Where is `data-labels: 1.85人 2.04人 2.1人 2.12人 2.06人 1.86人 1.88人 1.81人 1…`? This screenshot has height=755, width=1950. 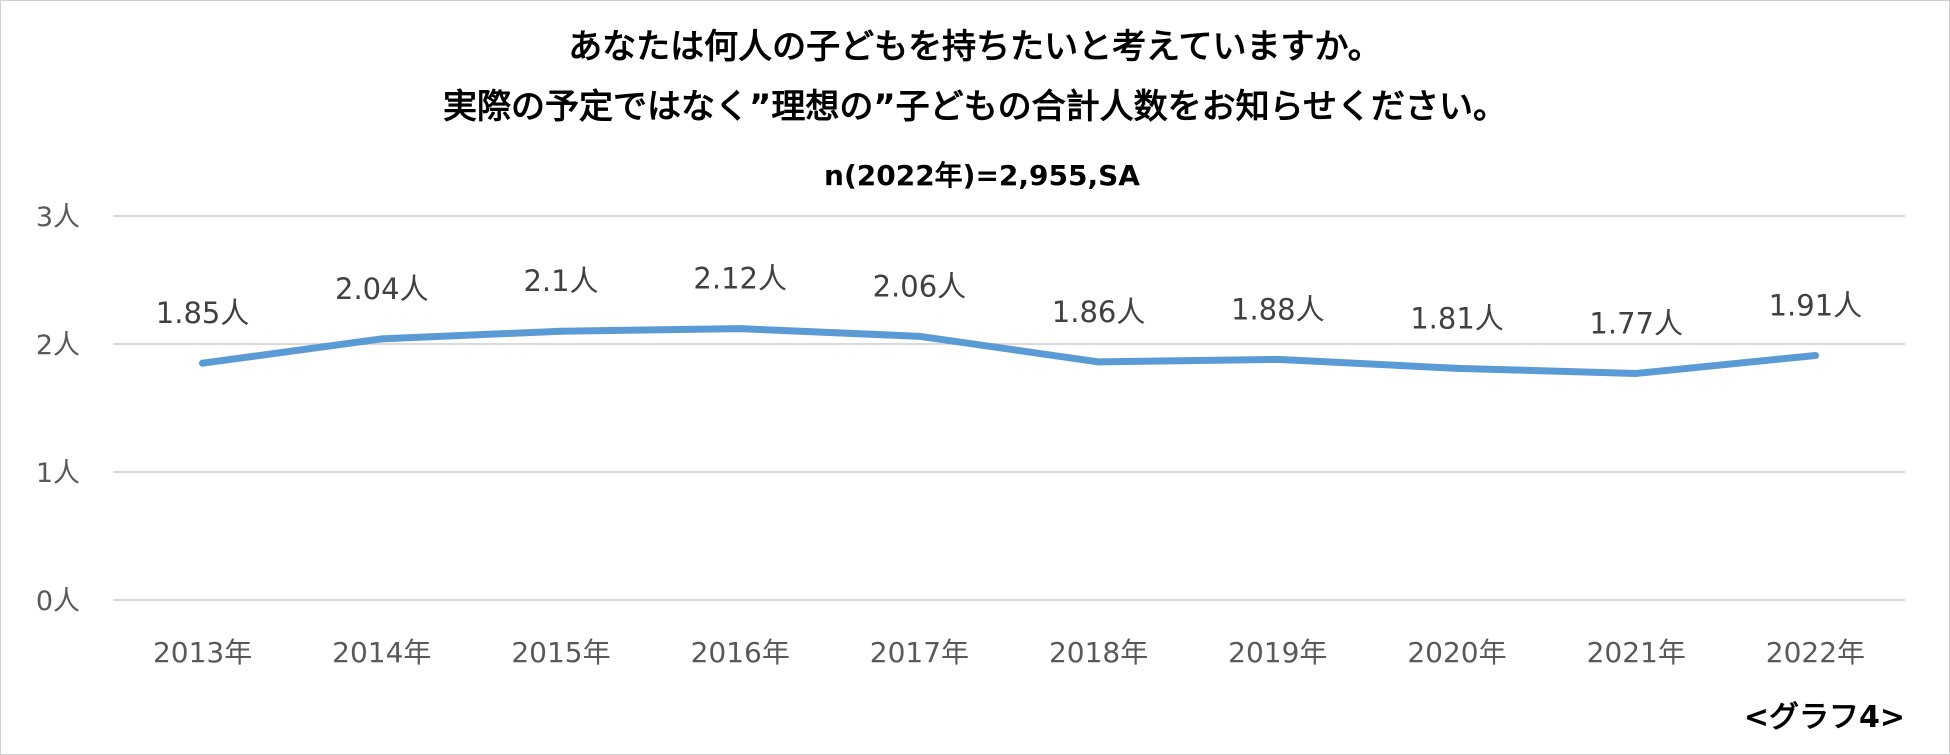
data-labels: 1.85人 2.04人 2.1人 2.12人 2.06人 1.86人 1.88人 1.81人 1… is located at coordinates (1009, 301).